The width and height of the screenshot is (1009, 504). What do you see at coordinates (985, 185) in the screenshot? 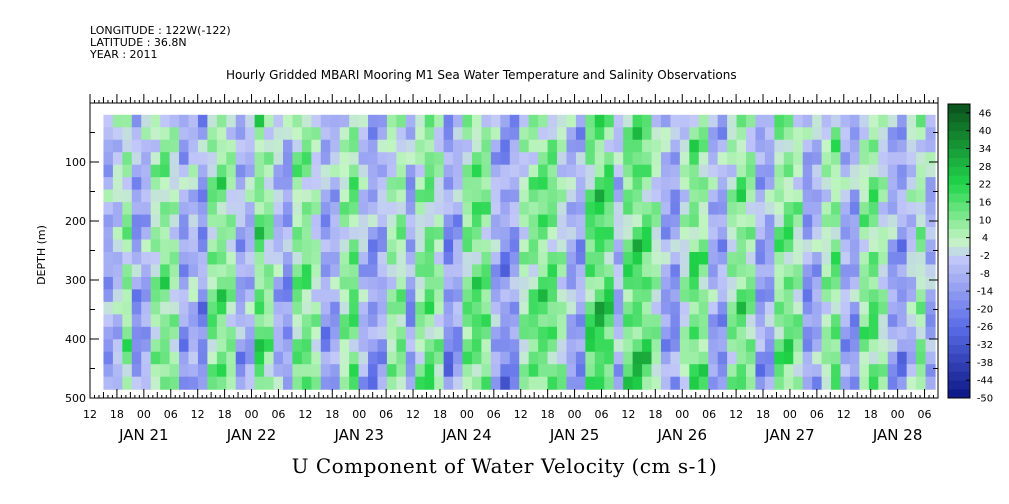
I see `colorbar-label: 22` at bounding box center [985, 185].